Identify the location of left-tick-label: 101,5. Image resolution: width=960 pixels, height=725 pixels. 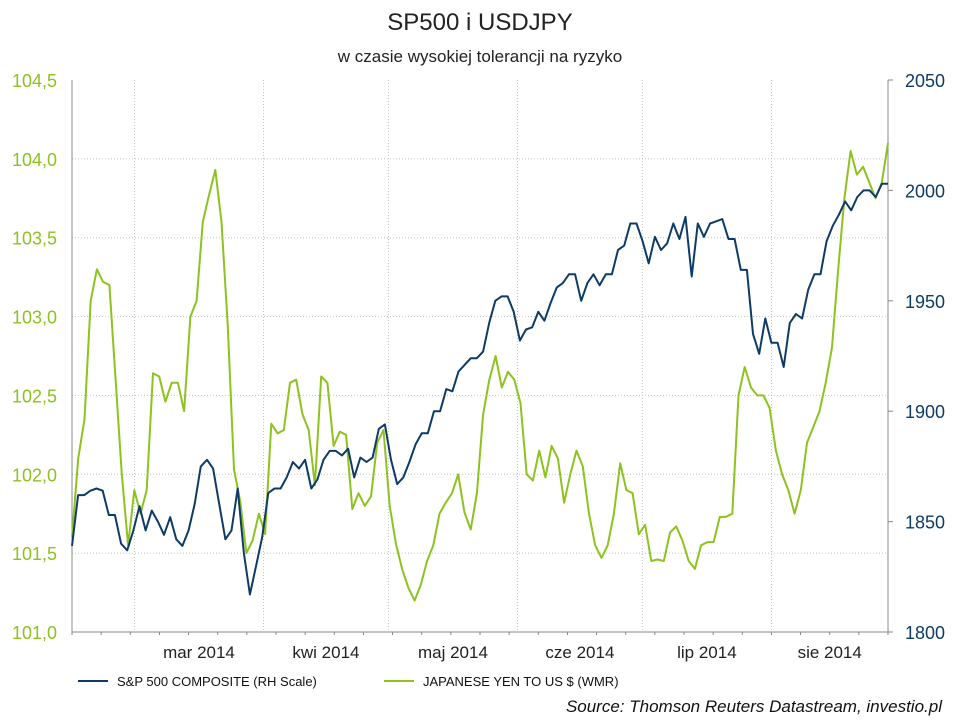
(34, 554).